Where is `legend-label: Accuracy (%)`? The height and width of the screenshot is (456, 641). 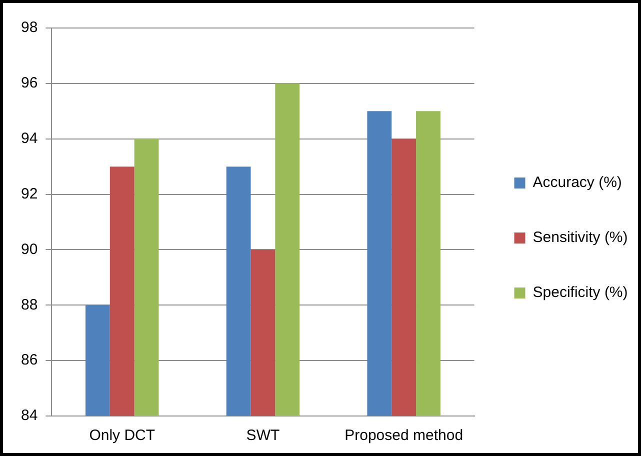 legend-label: Accuracy (%) is located at coordinates (577, 183).